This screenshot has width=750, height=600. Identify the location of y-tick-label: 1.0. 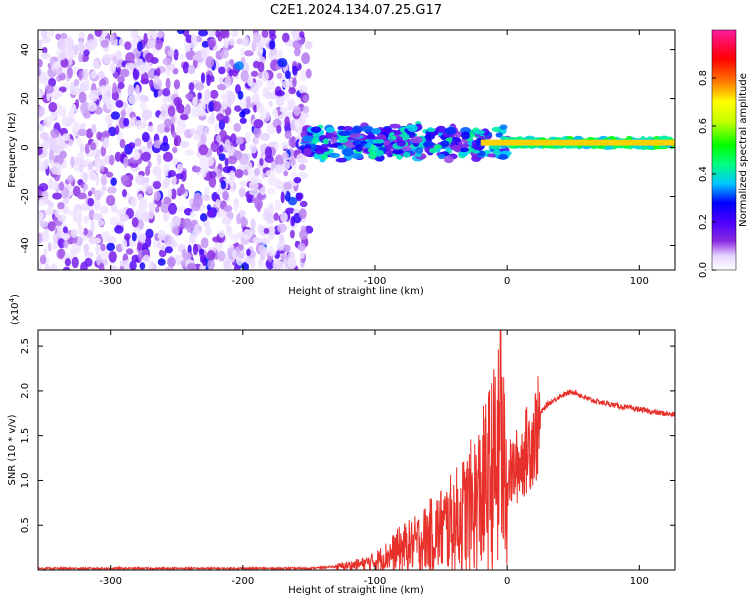
(25, 480).